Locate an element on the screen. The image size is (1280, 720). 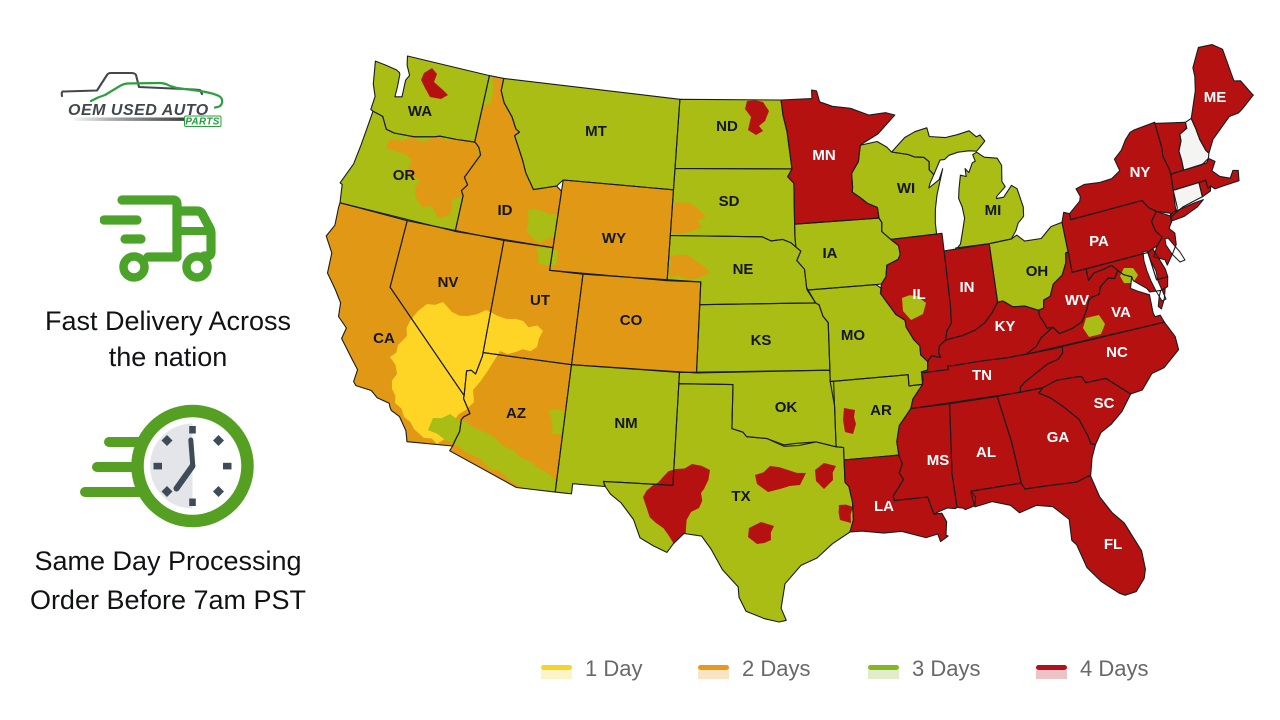
svg-text: WA is located at coordinates (420, 111).